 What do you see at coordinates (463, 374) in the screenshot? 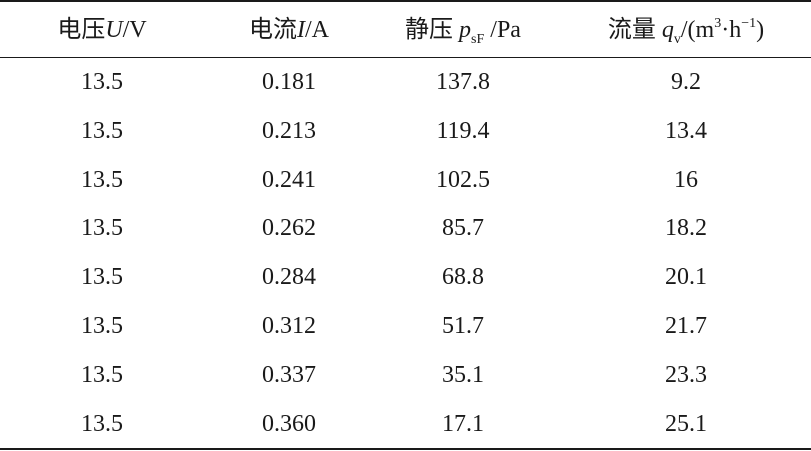
I see `cell-static-pressure: 35.1` at bounding box center [463, 374].